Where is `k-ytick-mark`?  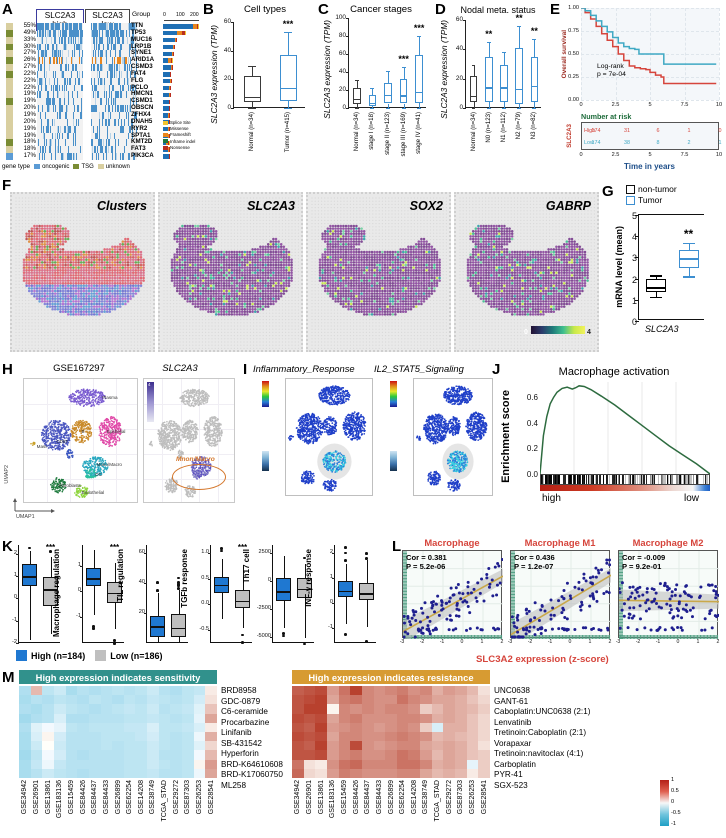
k-ytick-mark is located at coordinates (333, 603).